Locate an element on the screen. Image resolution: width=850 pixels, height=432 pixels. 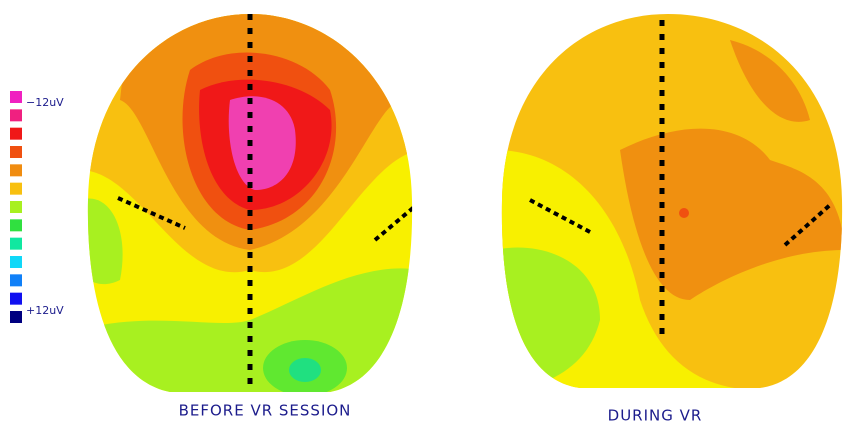
caption: DURING VR is located at coordinates (655, 416).